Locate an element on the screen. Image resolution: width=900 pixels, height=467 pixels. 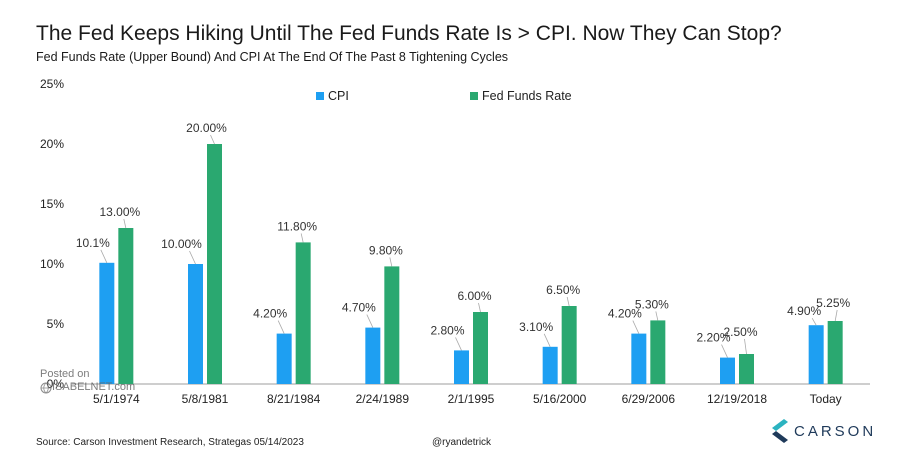
legend-label-cpi: CPI is located at coordinates (338, 96).